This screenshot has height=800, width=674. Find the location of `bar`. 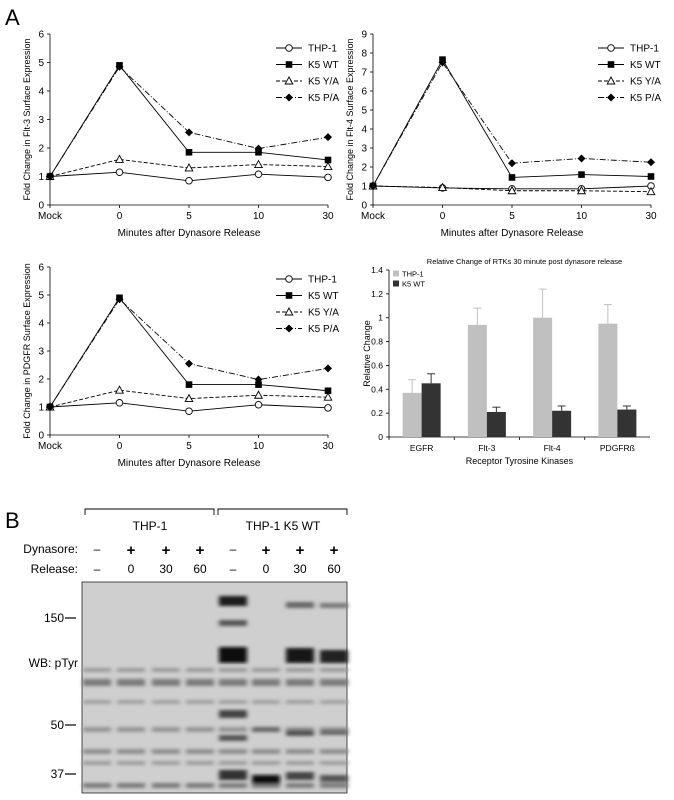

bar is located at coordinates (412, 414).